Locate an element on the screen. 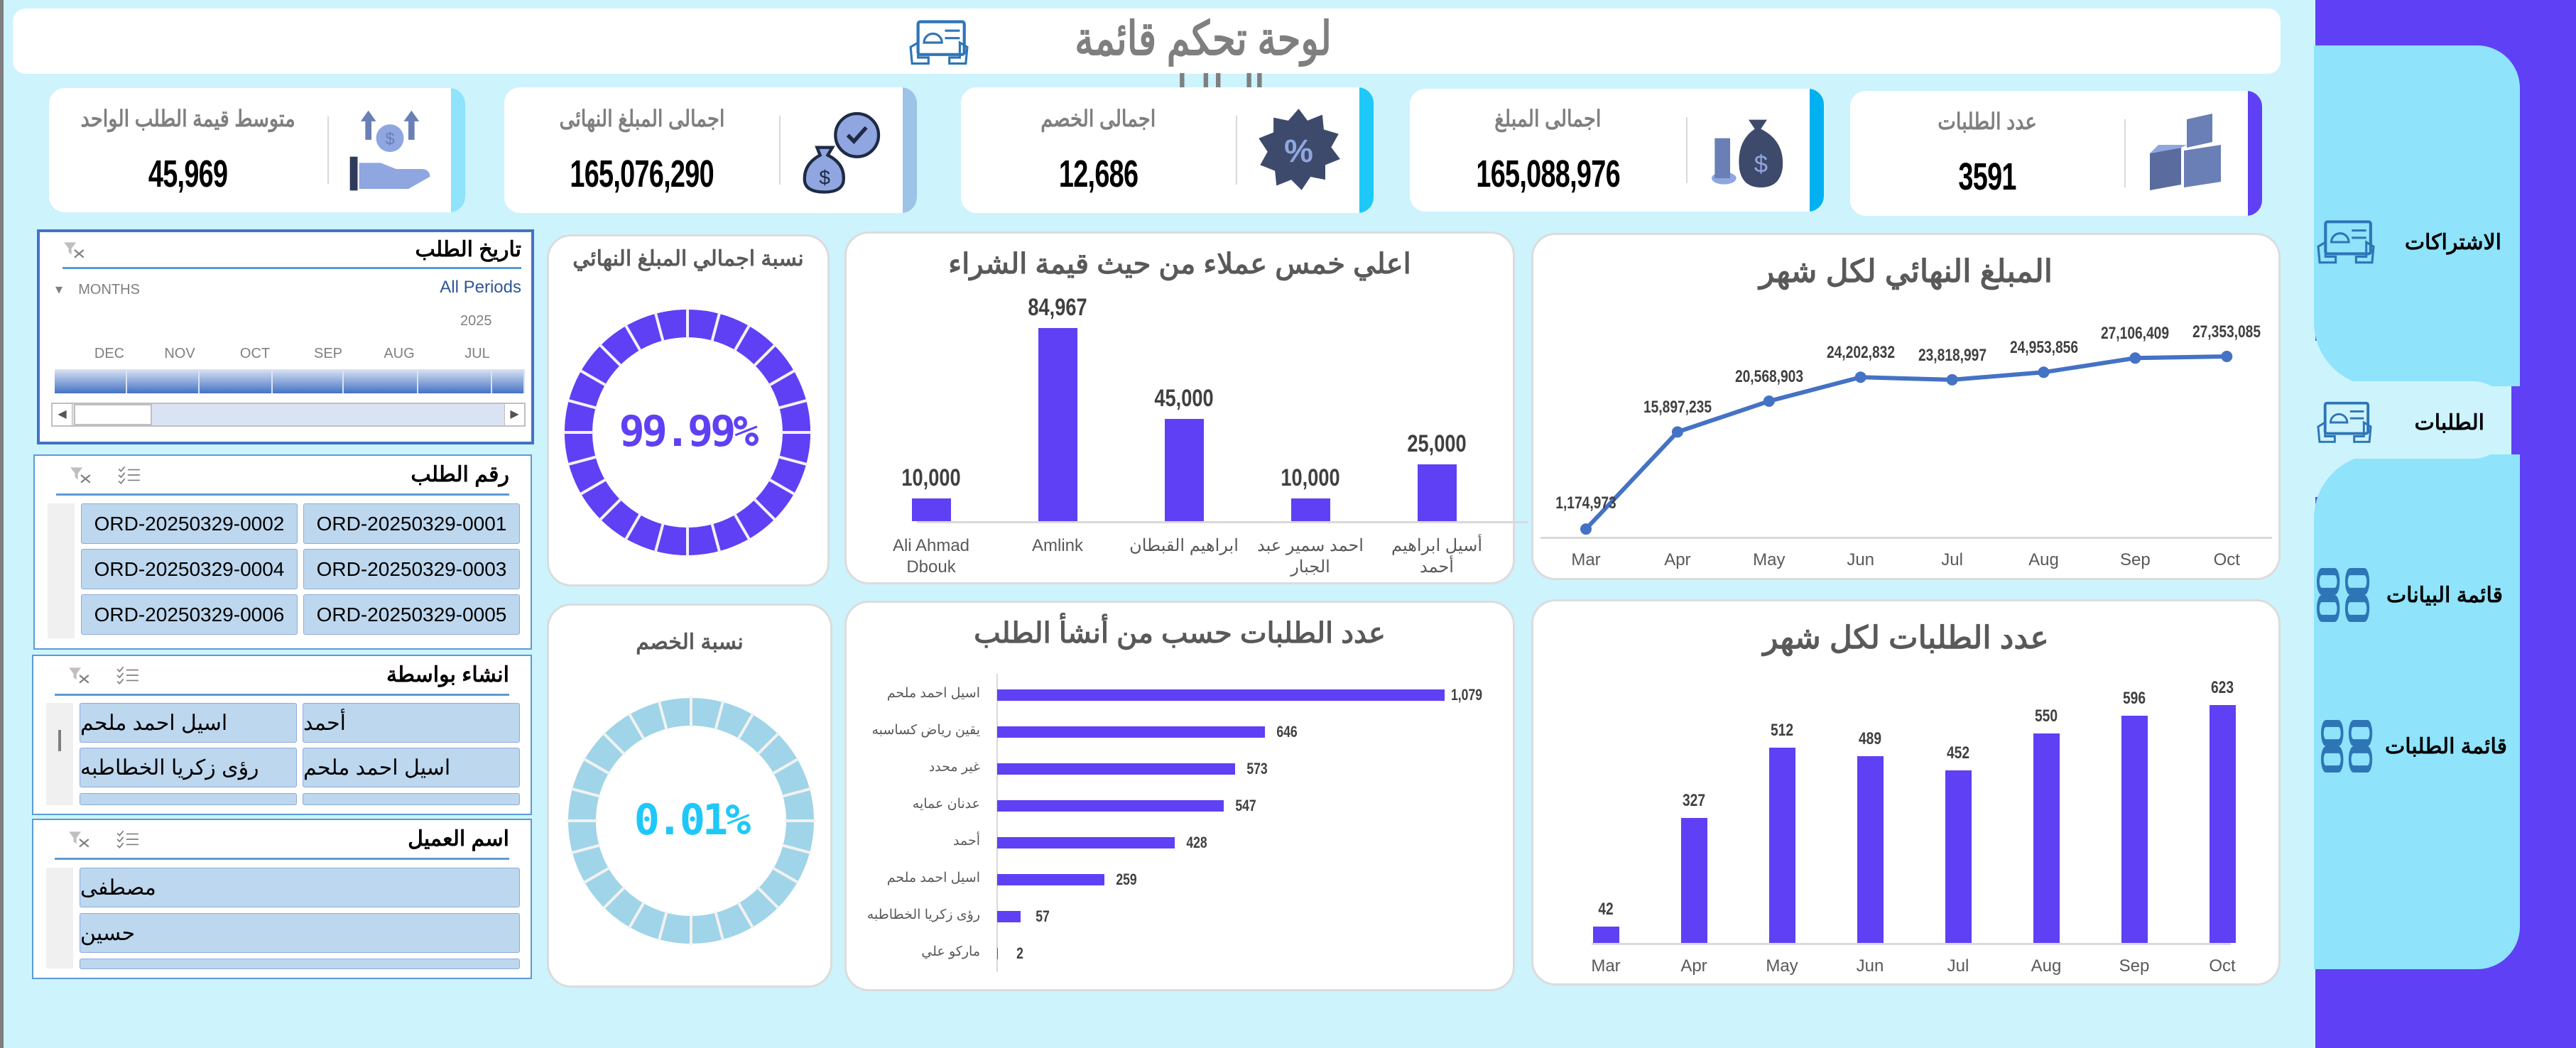 This screenshot has width=2576, height=1048. kpi-label: اجمالى المبلغ النهائى is located at coordinates (642, 118).